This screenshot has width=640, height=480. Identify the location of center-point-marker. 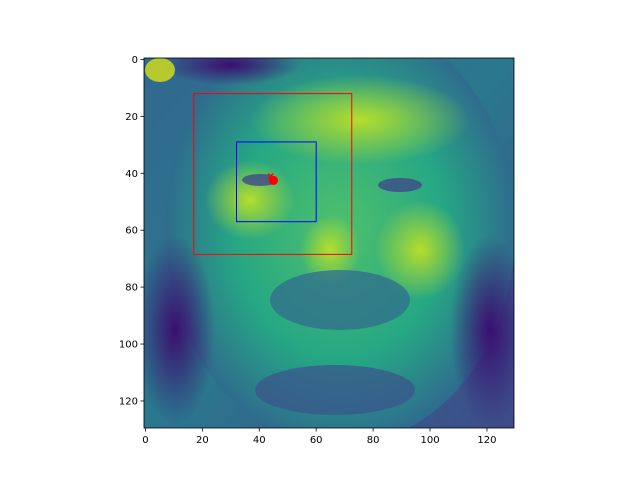
(273, 180).